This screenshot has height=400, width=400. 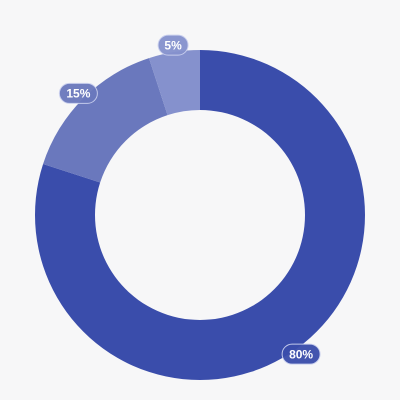 I want to click on value-label: 15%, so click(x=78, y=94).